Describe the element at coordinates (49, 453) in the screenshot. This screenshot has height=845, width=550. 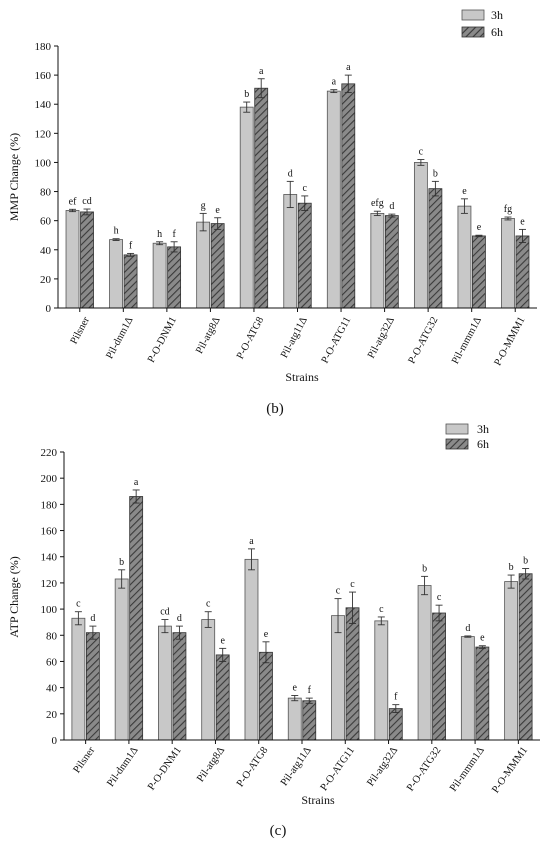
I see `y-tick-label: 220` at that location.